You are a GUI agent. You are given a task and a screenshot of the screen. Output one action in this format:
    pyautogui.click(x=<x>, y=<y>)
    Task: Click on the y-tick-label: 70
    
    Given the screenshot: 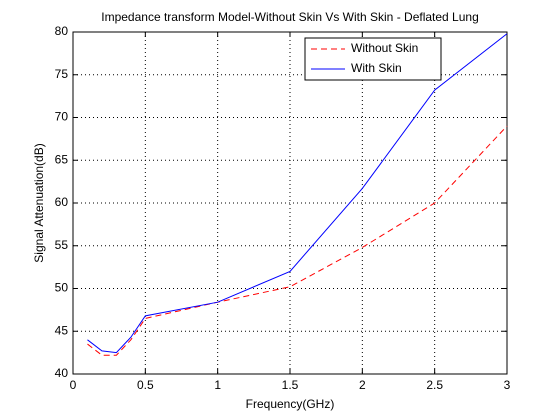 What is the action you would take?
    pyautogui.click(x=62, y=117)
    